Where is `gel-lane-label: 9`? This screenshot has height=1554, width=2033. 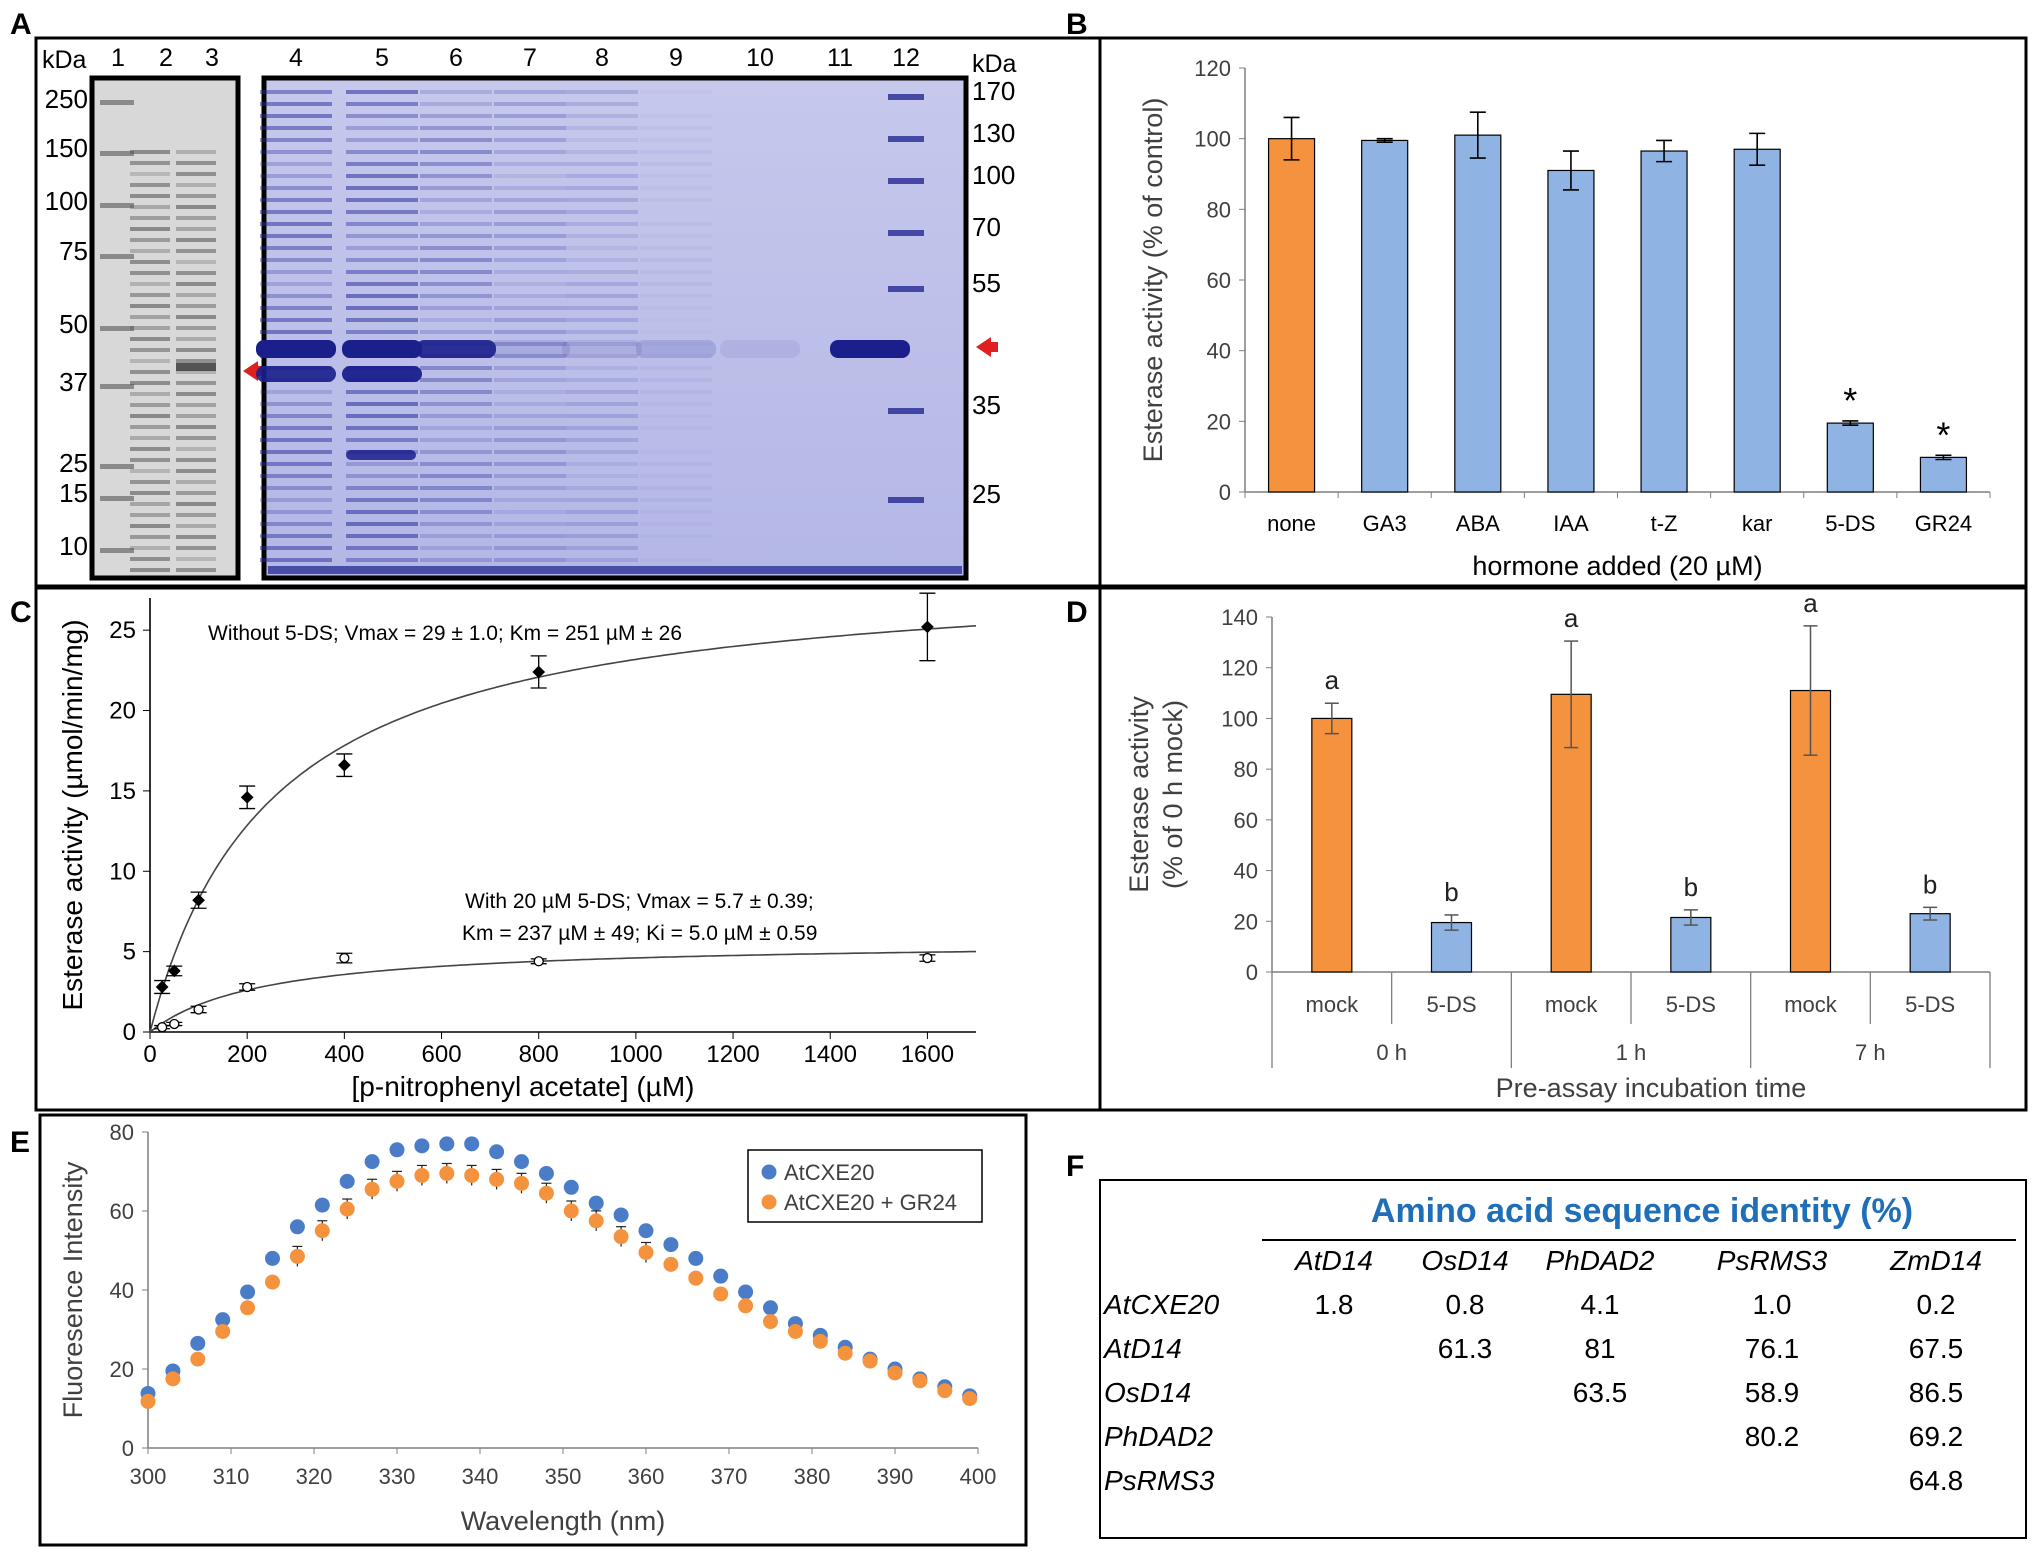
gel-lane-label: 9 is located at coordinates (676, 58).